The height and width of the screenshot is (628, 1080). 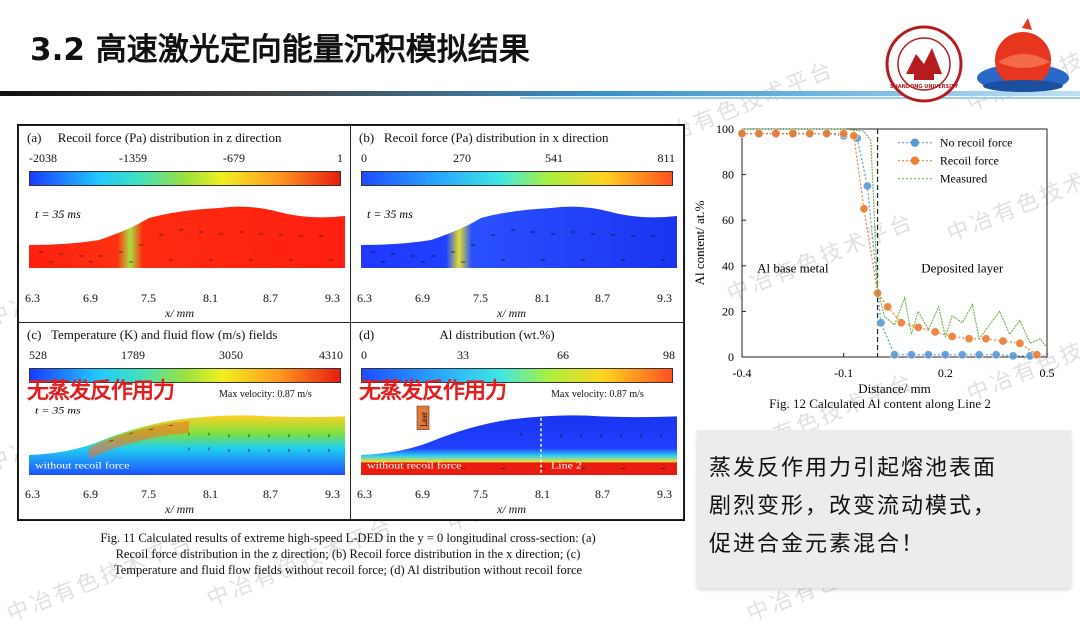 What do you see at coordinates (179, 313) in the screenshot?
I see `panel-a-xlabel: x/ mm` at bounding box center [179, 313].